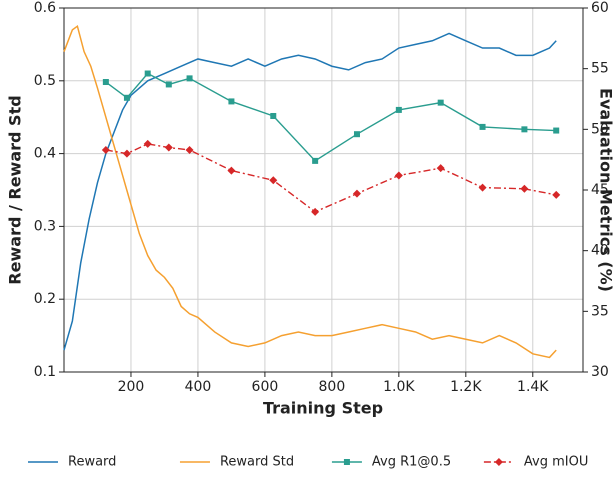 This screenshot has width=614, height=486. Describe the element at coordinates (533, 387) in the screenshot. I see `x-tick-label: 1.4K` at that location.